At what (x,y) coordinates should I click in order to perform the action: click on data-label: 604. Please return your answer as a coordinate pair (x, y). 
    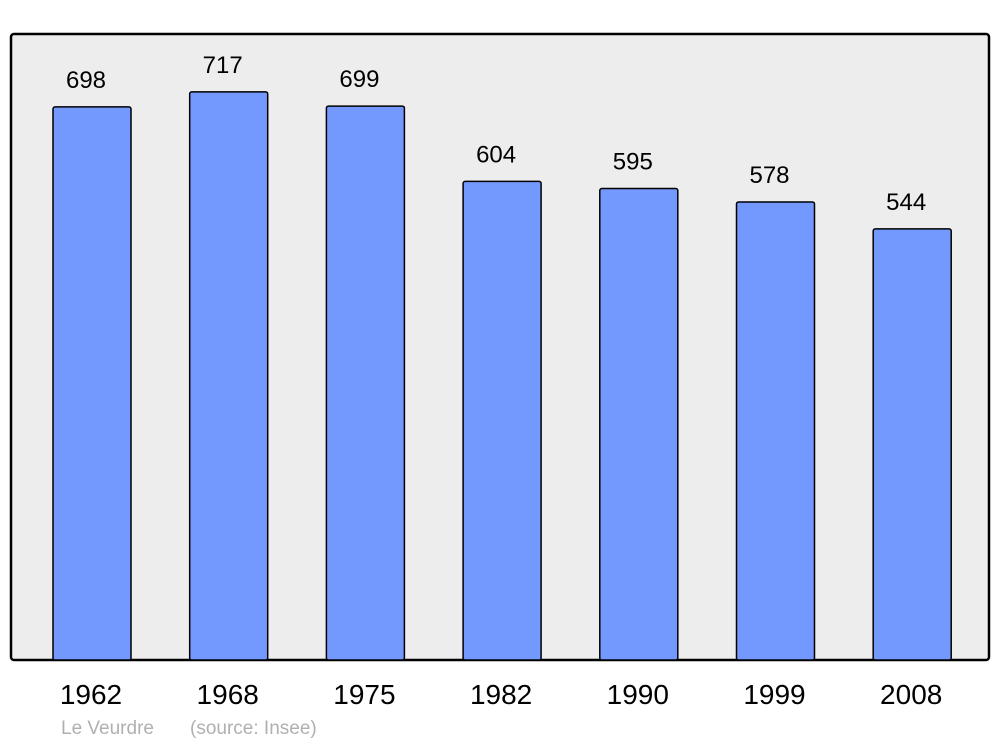
    Looking at the image, I should click on (496, 154).